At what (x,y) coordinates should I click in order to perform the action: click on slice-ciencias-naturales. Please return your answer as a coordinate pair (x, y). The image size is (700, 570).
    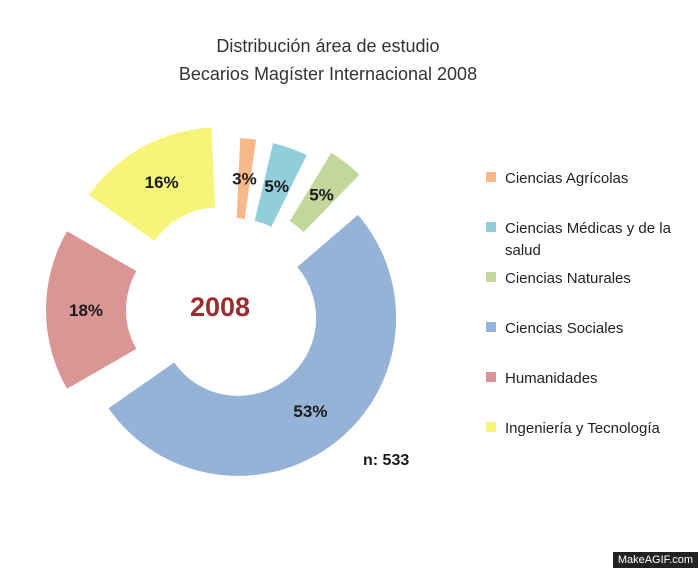
    Looking at the image, I should click on (324, 192).